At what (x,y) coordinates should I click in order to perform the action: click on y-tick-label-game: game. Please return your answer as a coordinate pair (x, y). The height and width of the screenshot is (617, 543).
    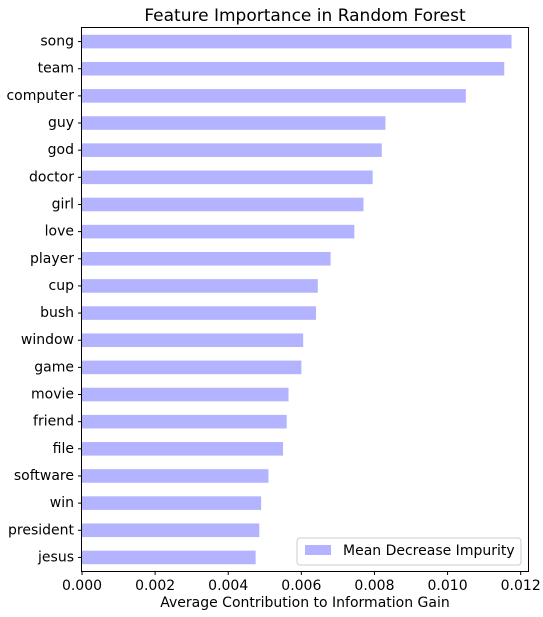
    Looking at the image, I should click on (54, 367).